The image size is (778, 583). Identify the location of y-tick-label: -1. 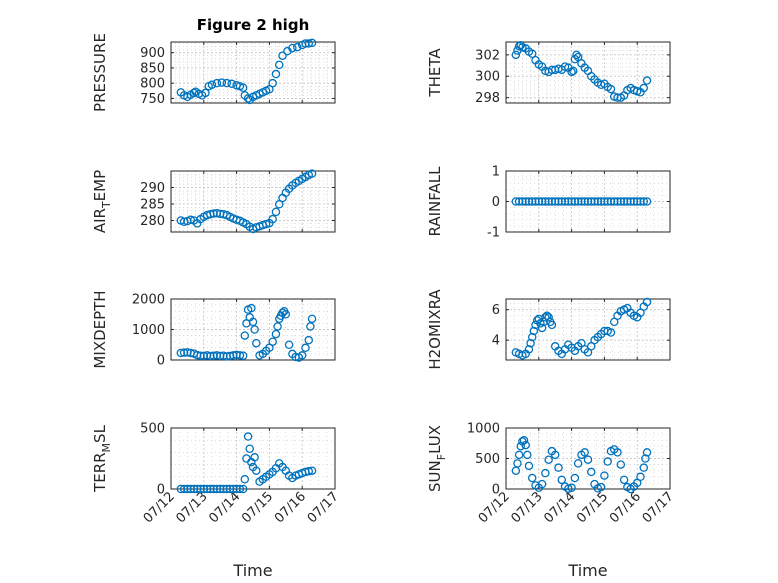
(493, 233).